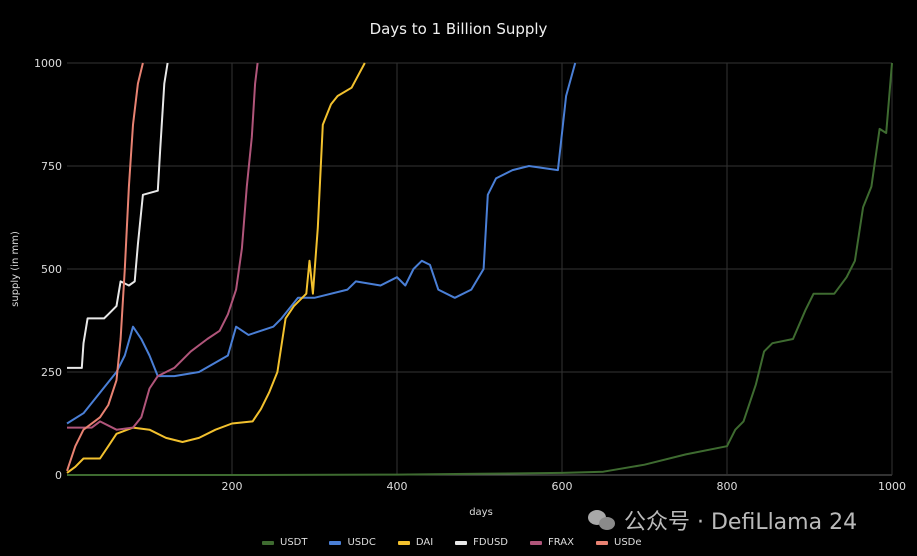 The image size is (917, 556). What do you see at coordinates (294, 542) in the screenshot?
I see `legend-label: USDT` at bounding box center [294, 542].